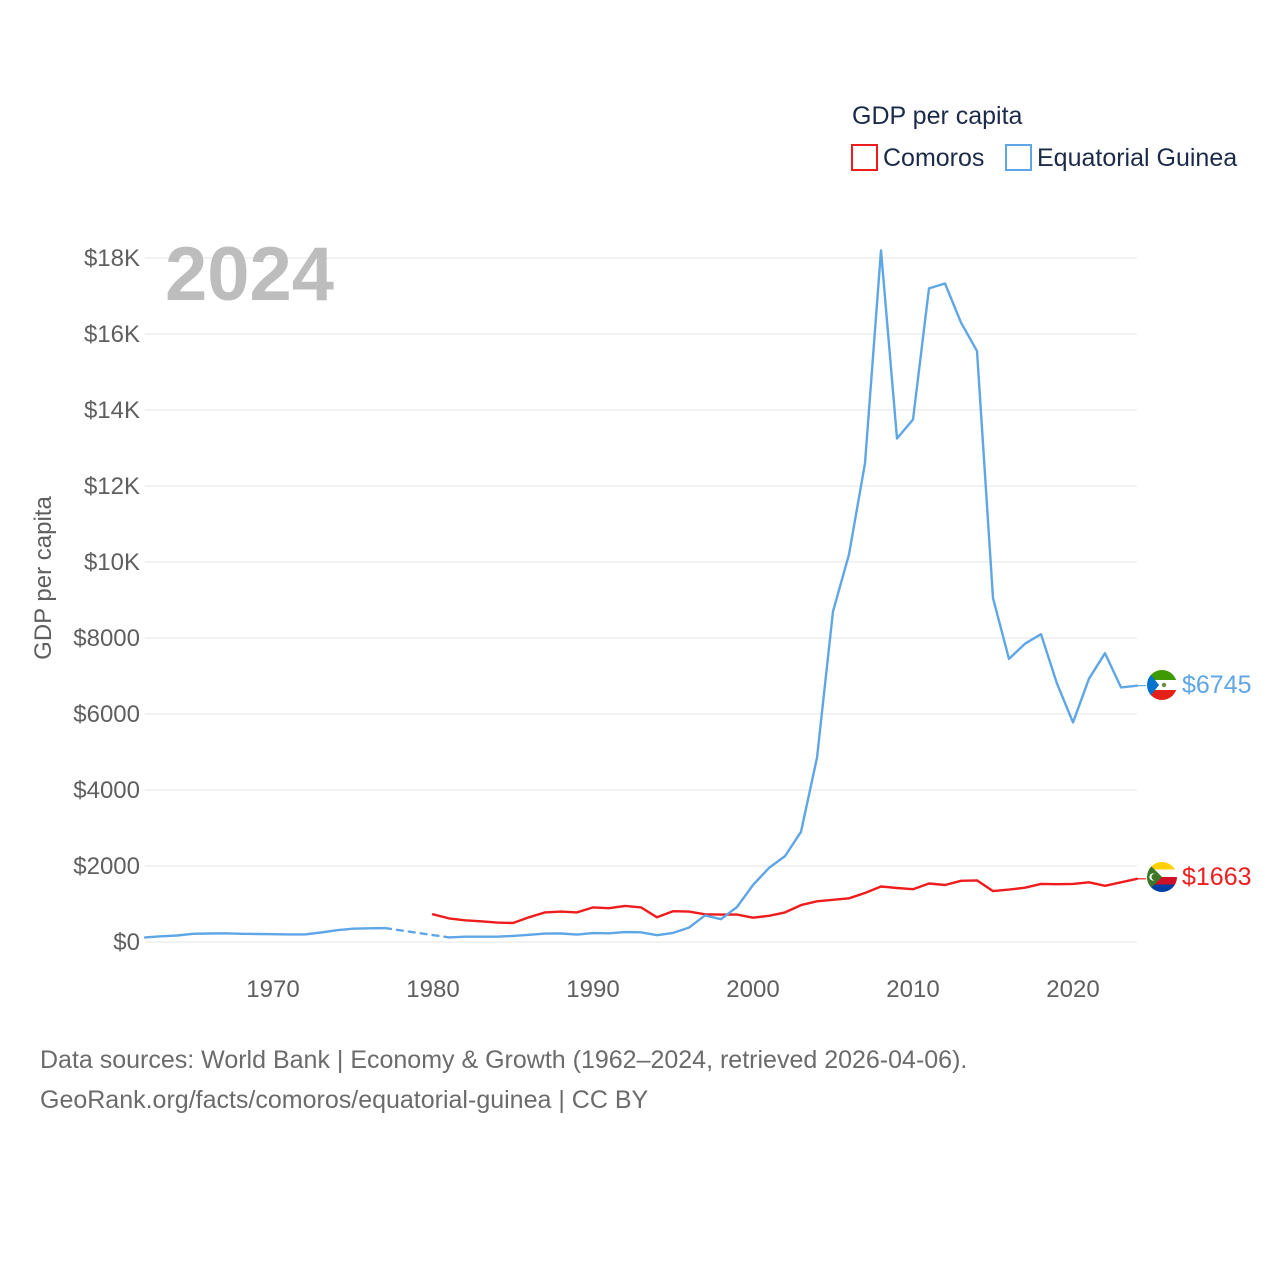 This screenshot has height=1280, width=1280. Describe the element at coordinates (912, 989) in the screenshot. I see `x-tick-label: 2010` at that location.